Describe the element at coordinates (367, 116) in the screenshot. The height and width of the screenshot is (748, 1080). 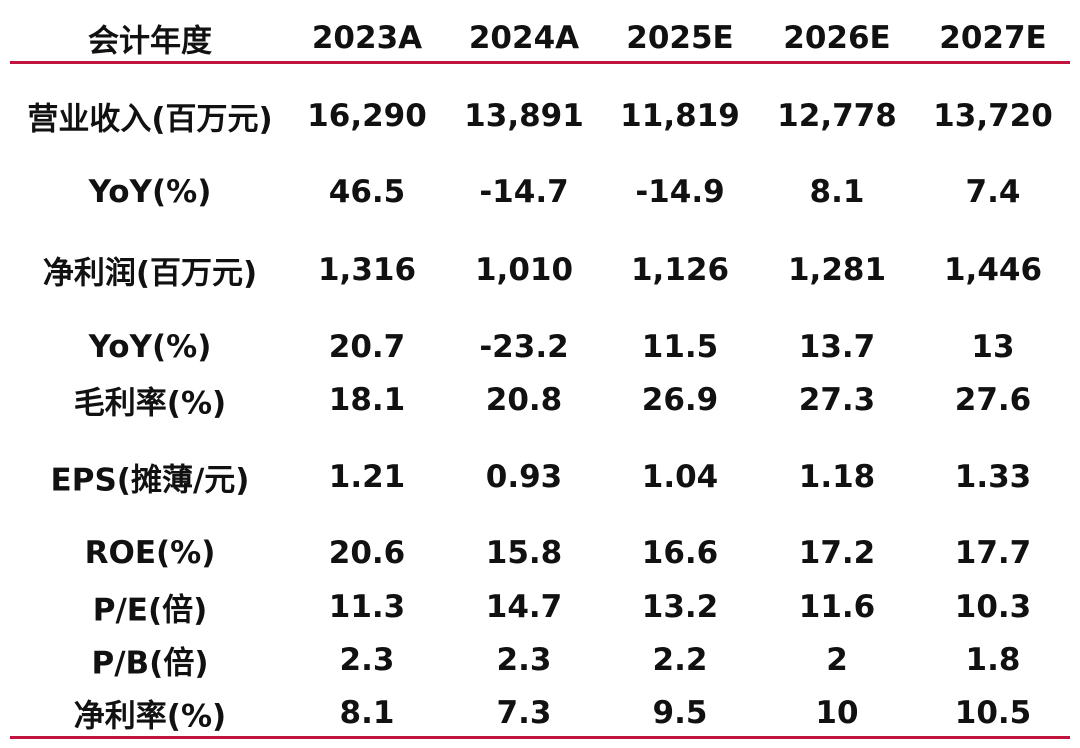
I see `table-value: 16,290` at that location.